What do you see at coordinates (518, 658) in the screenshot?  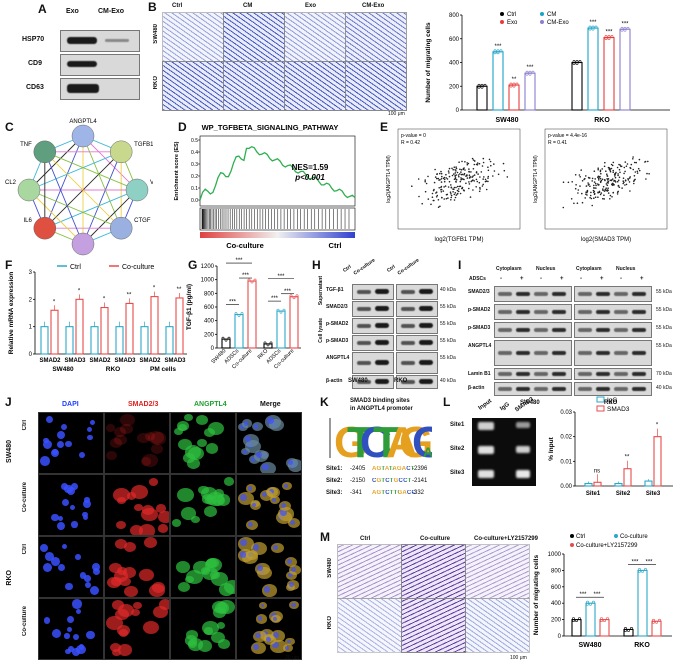 I see `panel-m-scale-bar: 100 μm` at bounding box center [518, 658].